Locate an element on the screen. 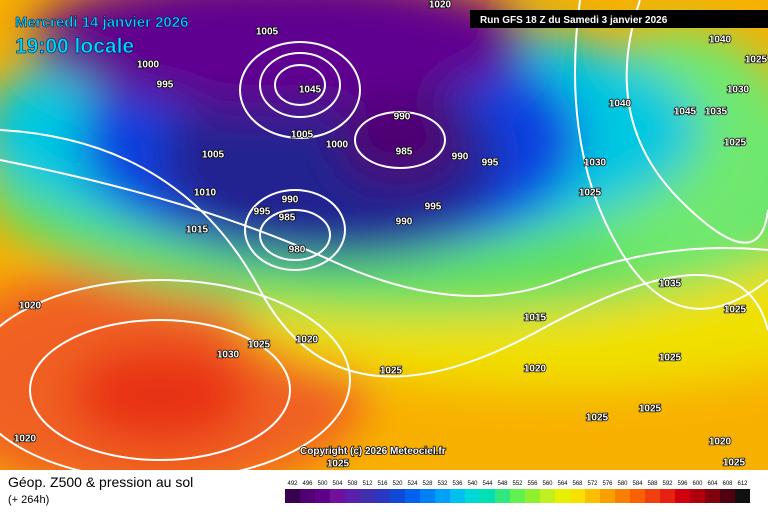 The height and width of the screenshot is (512, 768). scale-label: 548 is located at coordinates (502, 484).